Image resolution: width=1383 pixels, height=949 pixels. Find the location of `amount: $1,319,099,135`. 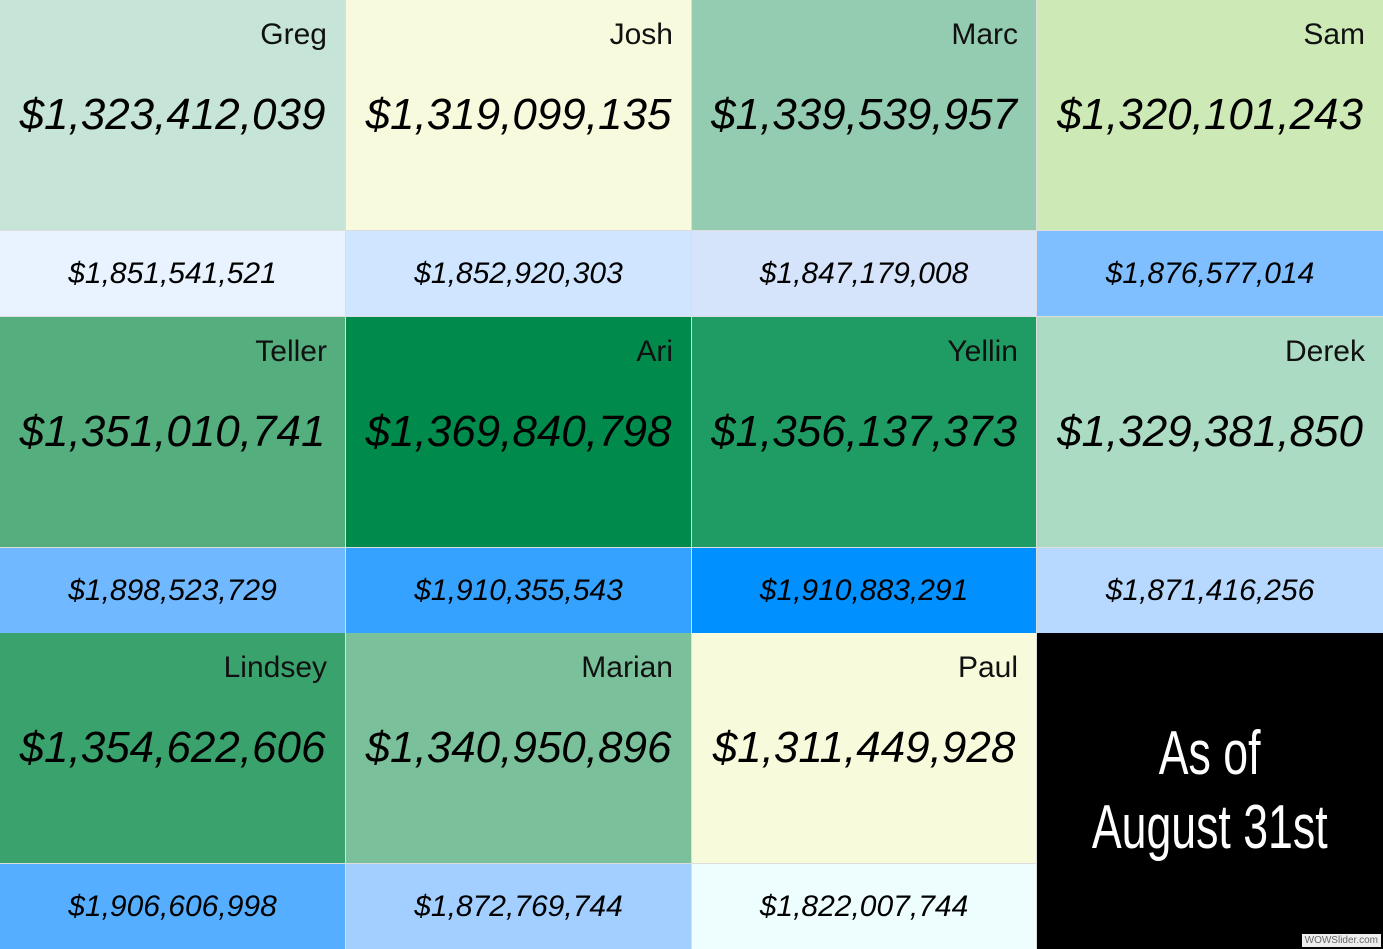

amount: $1,319,099,135 is located at coordinates (518, 114).